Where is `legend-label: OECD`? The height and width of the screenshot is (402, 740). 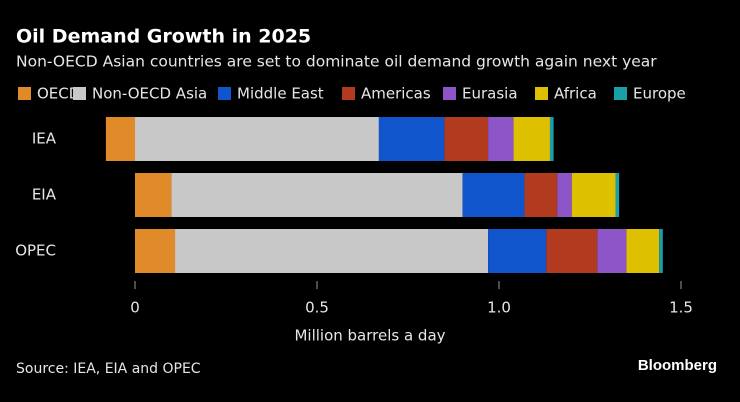
legend-label: OECD is located at coordinates (58, 94).